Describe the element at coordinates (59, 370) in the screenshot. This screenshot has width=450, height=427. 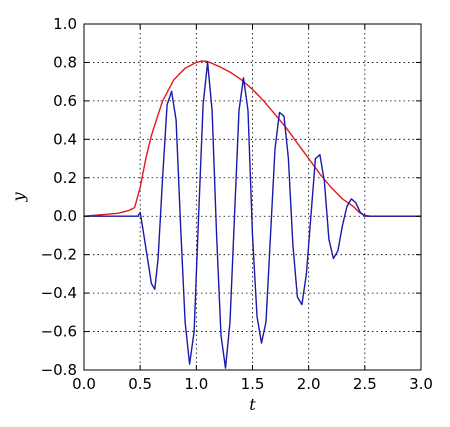
I see `y-tick-label: −0.8` at that location.